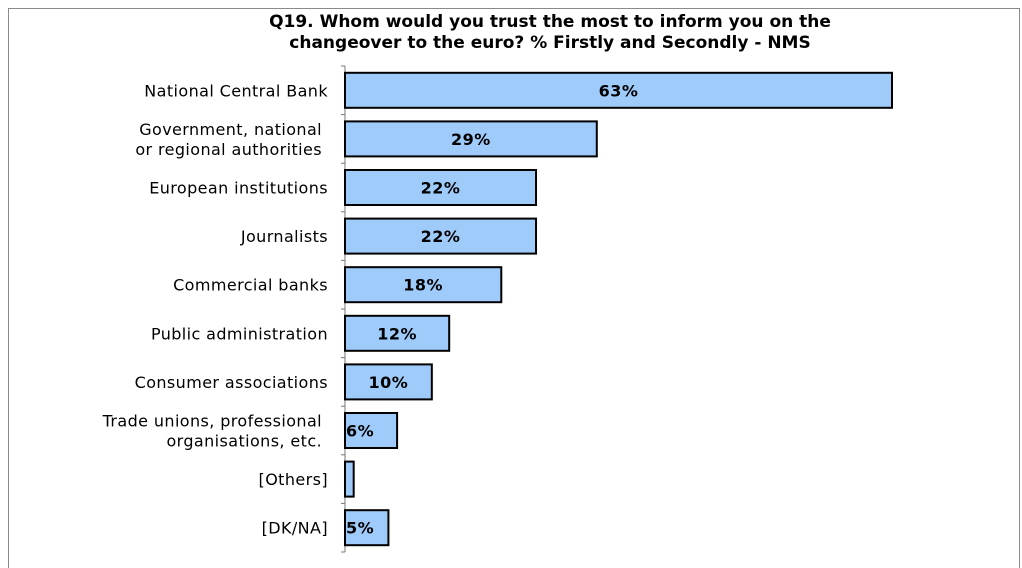  I want to click on data-label: 12%, so click(397, 333).